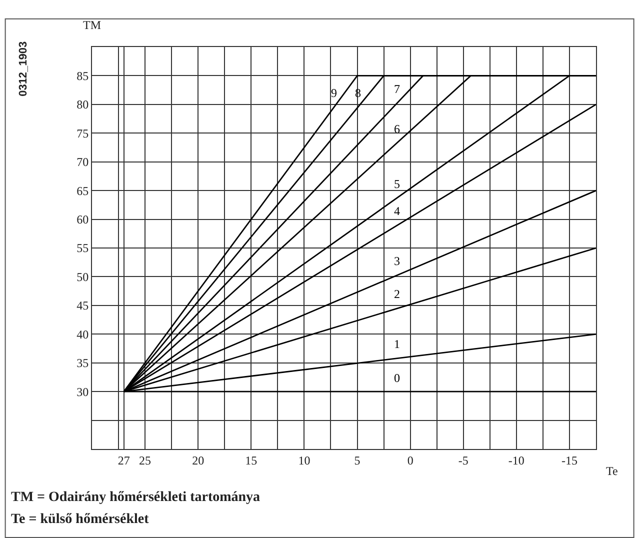 Image resolution: width=636 pixels, height=538 pixels. I want to click on series-label: 6, so click(397, 129).